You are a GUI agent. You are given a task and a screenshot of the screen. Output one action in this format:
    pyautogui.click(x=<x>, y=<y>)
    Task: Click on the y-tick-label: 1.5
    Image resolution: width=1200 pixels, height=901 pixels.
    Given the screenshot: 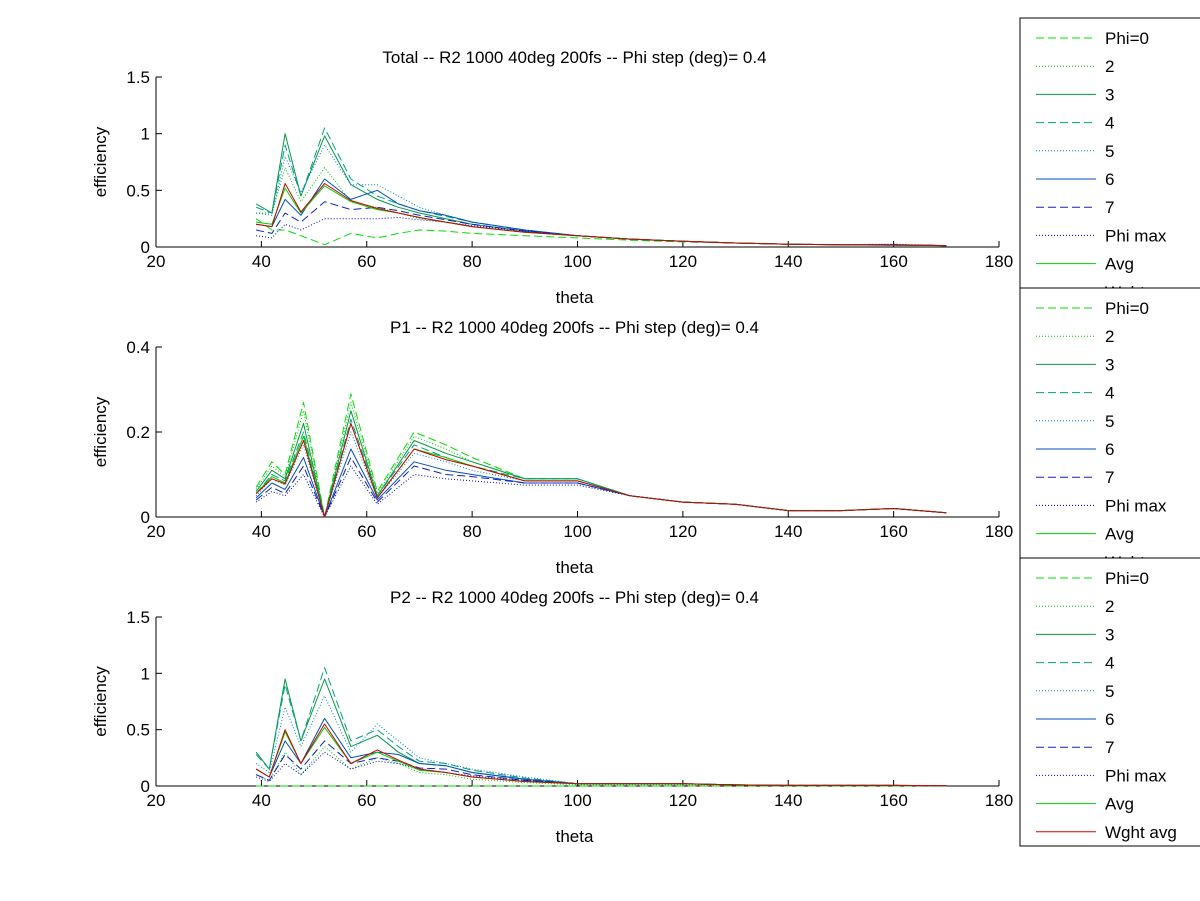 What is the action you would take?
    pyautogui.click(x=138, y=617)
    